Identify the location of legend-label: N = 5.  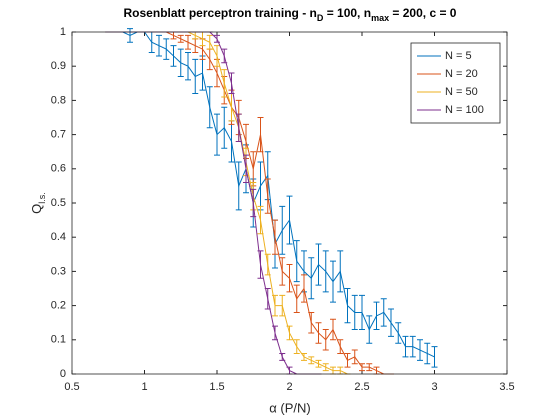
(458, 56).